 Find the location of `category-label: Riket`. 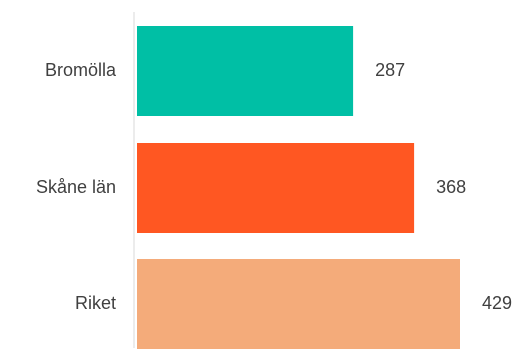

category-label: Riket is located at coordinates (95, 303).